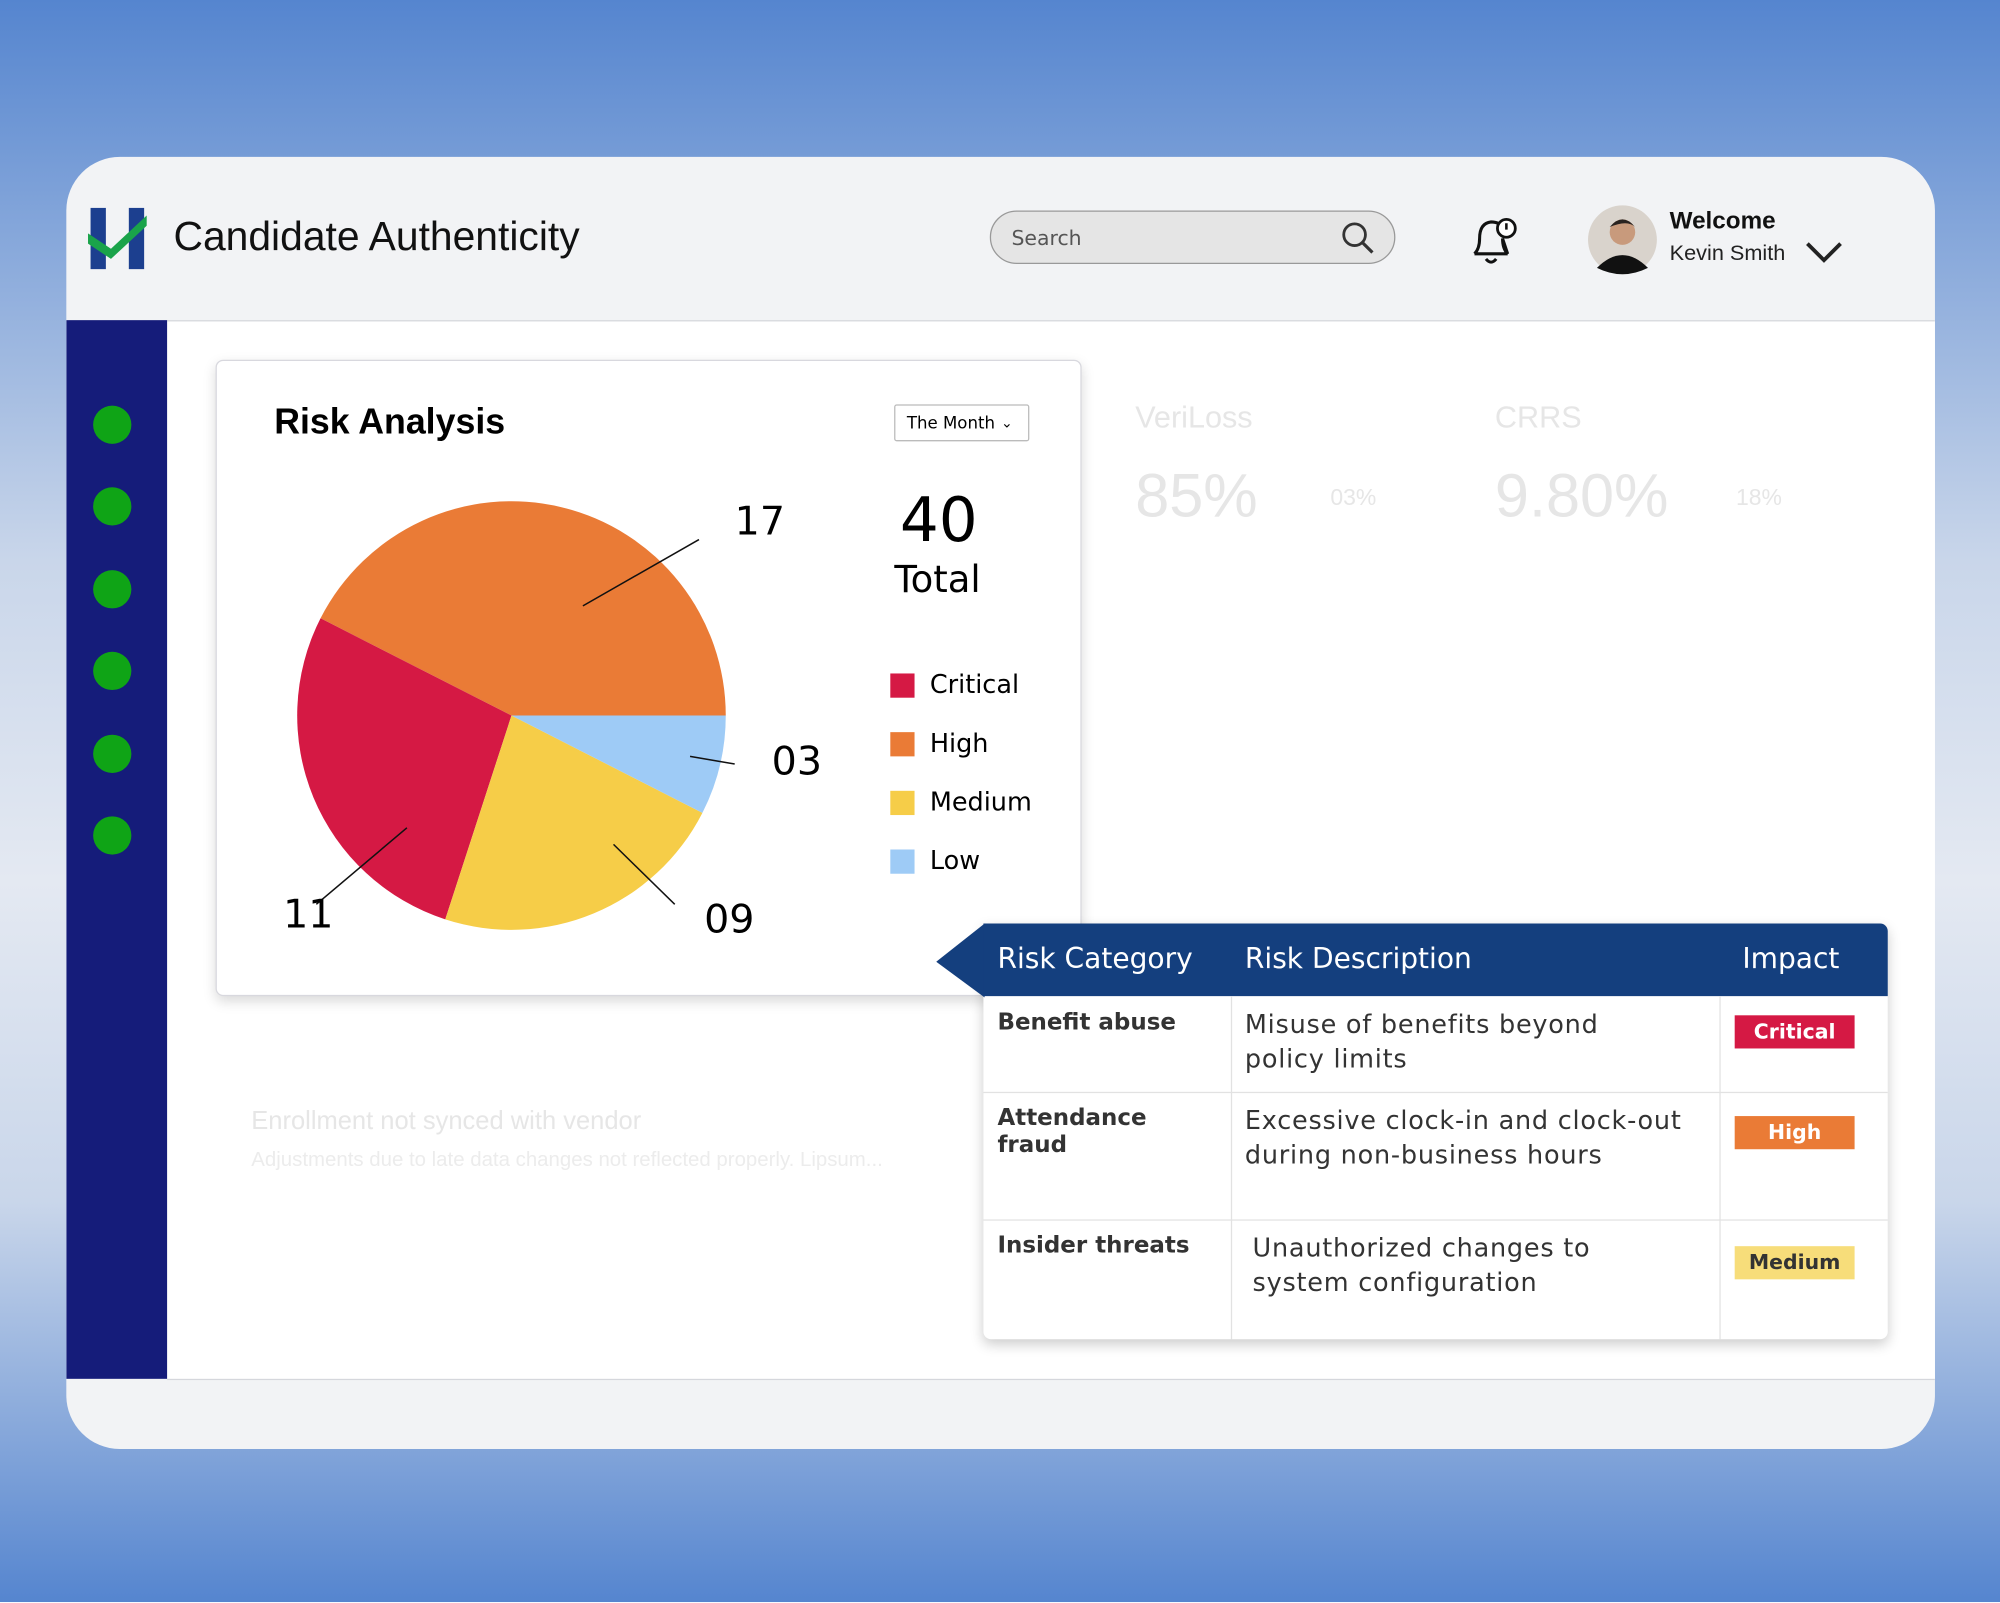  What do you see at coordinates (1794, 1032) in the screenshot?
I see `impact-badge: Critical` at bounding box center [1794, 1032].